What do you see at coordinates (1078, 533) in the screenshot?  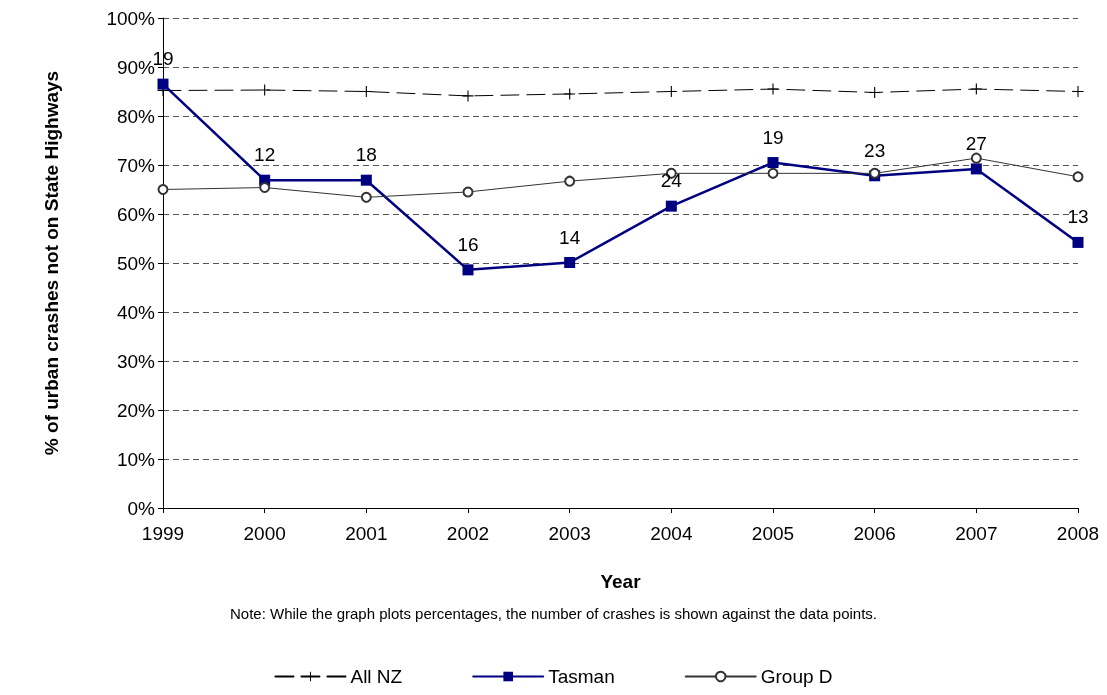 I see `x-tick-label: 2008` at bounding box center [1078, 533].